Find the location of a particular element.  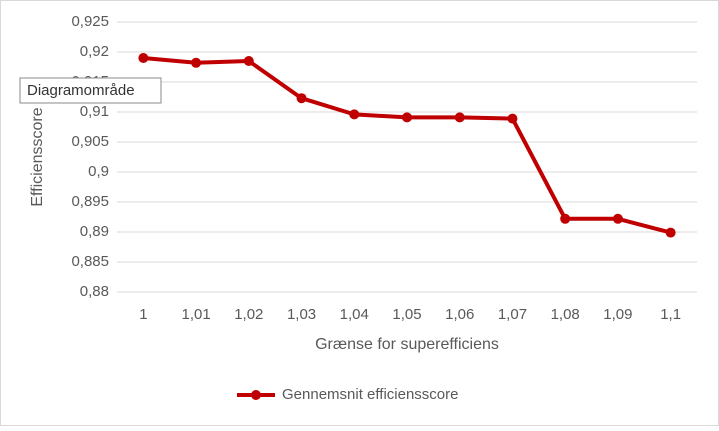

y-tick-label: 0,9 is located at coordinates (98, 171).